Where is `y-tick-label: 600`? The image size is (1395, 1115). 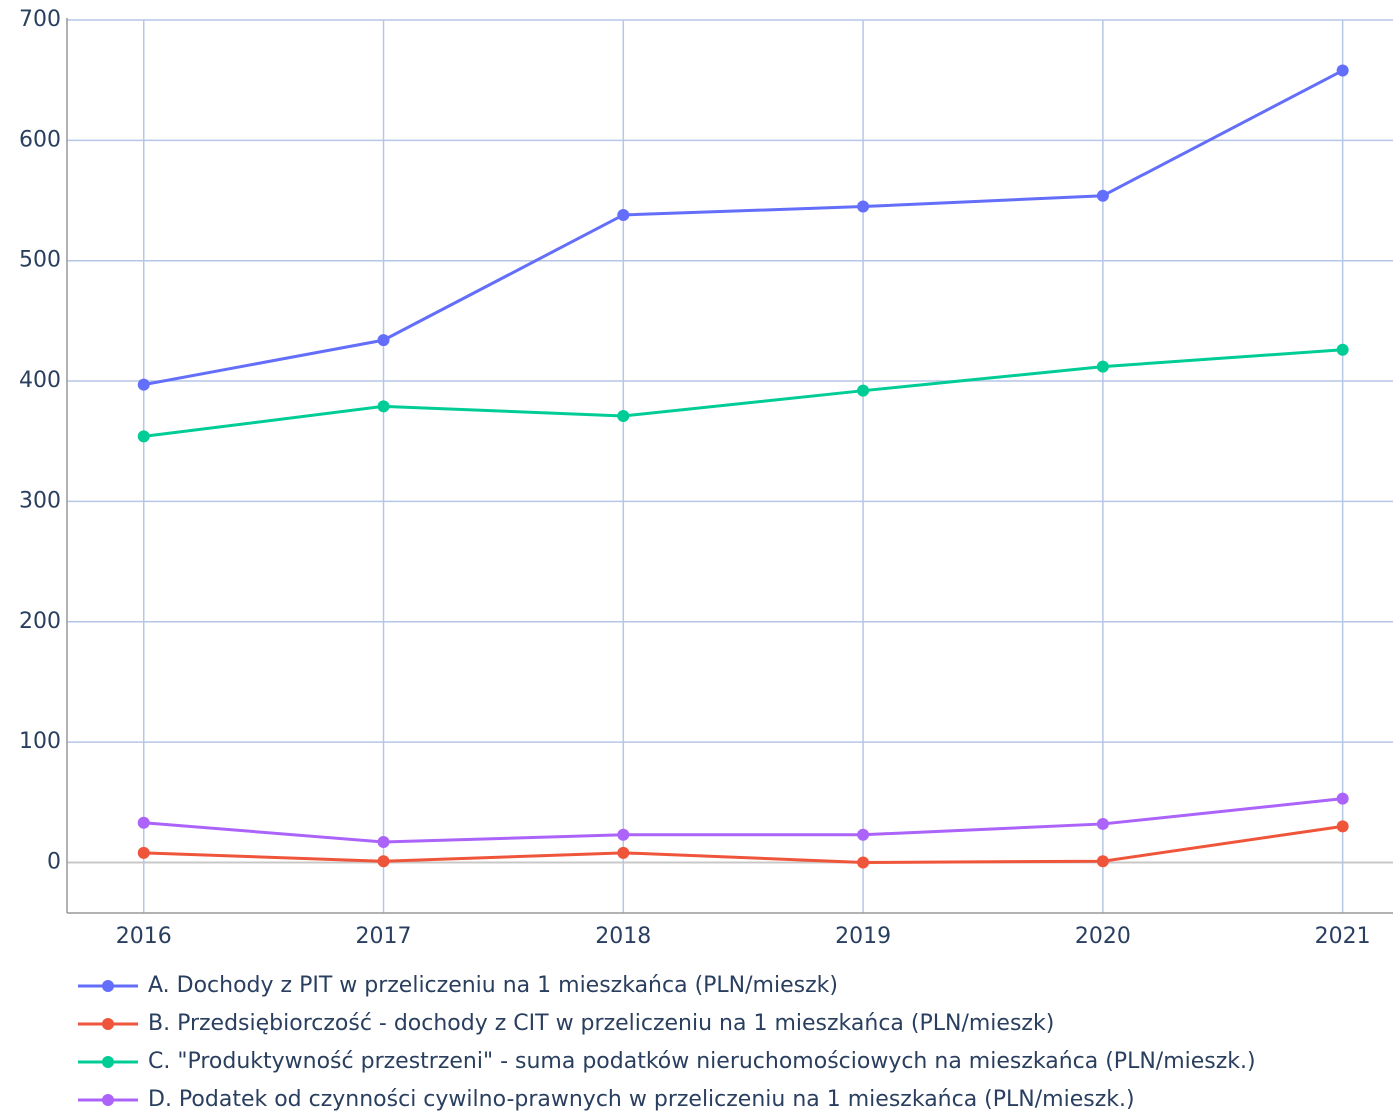
y-tick-label: 600 is located at coordinates (40, 139).